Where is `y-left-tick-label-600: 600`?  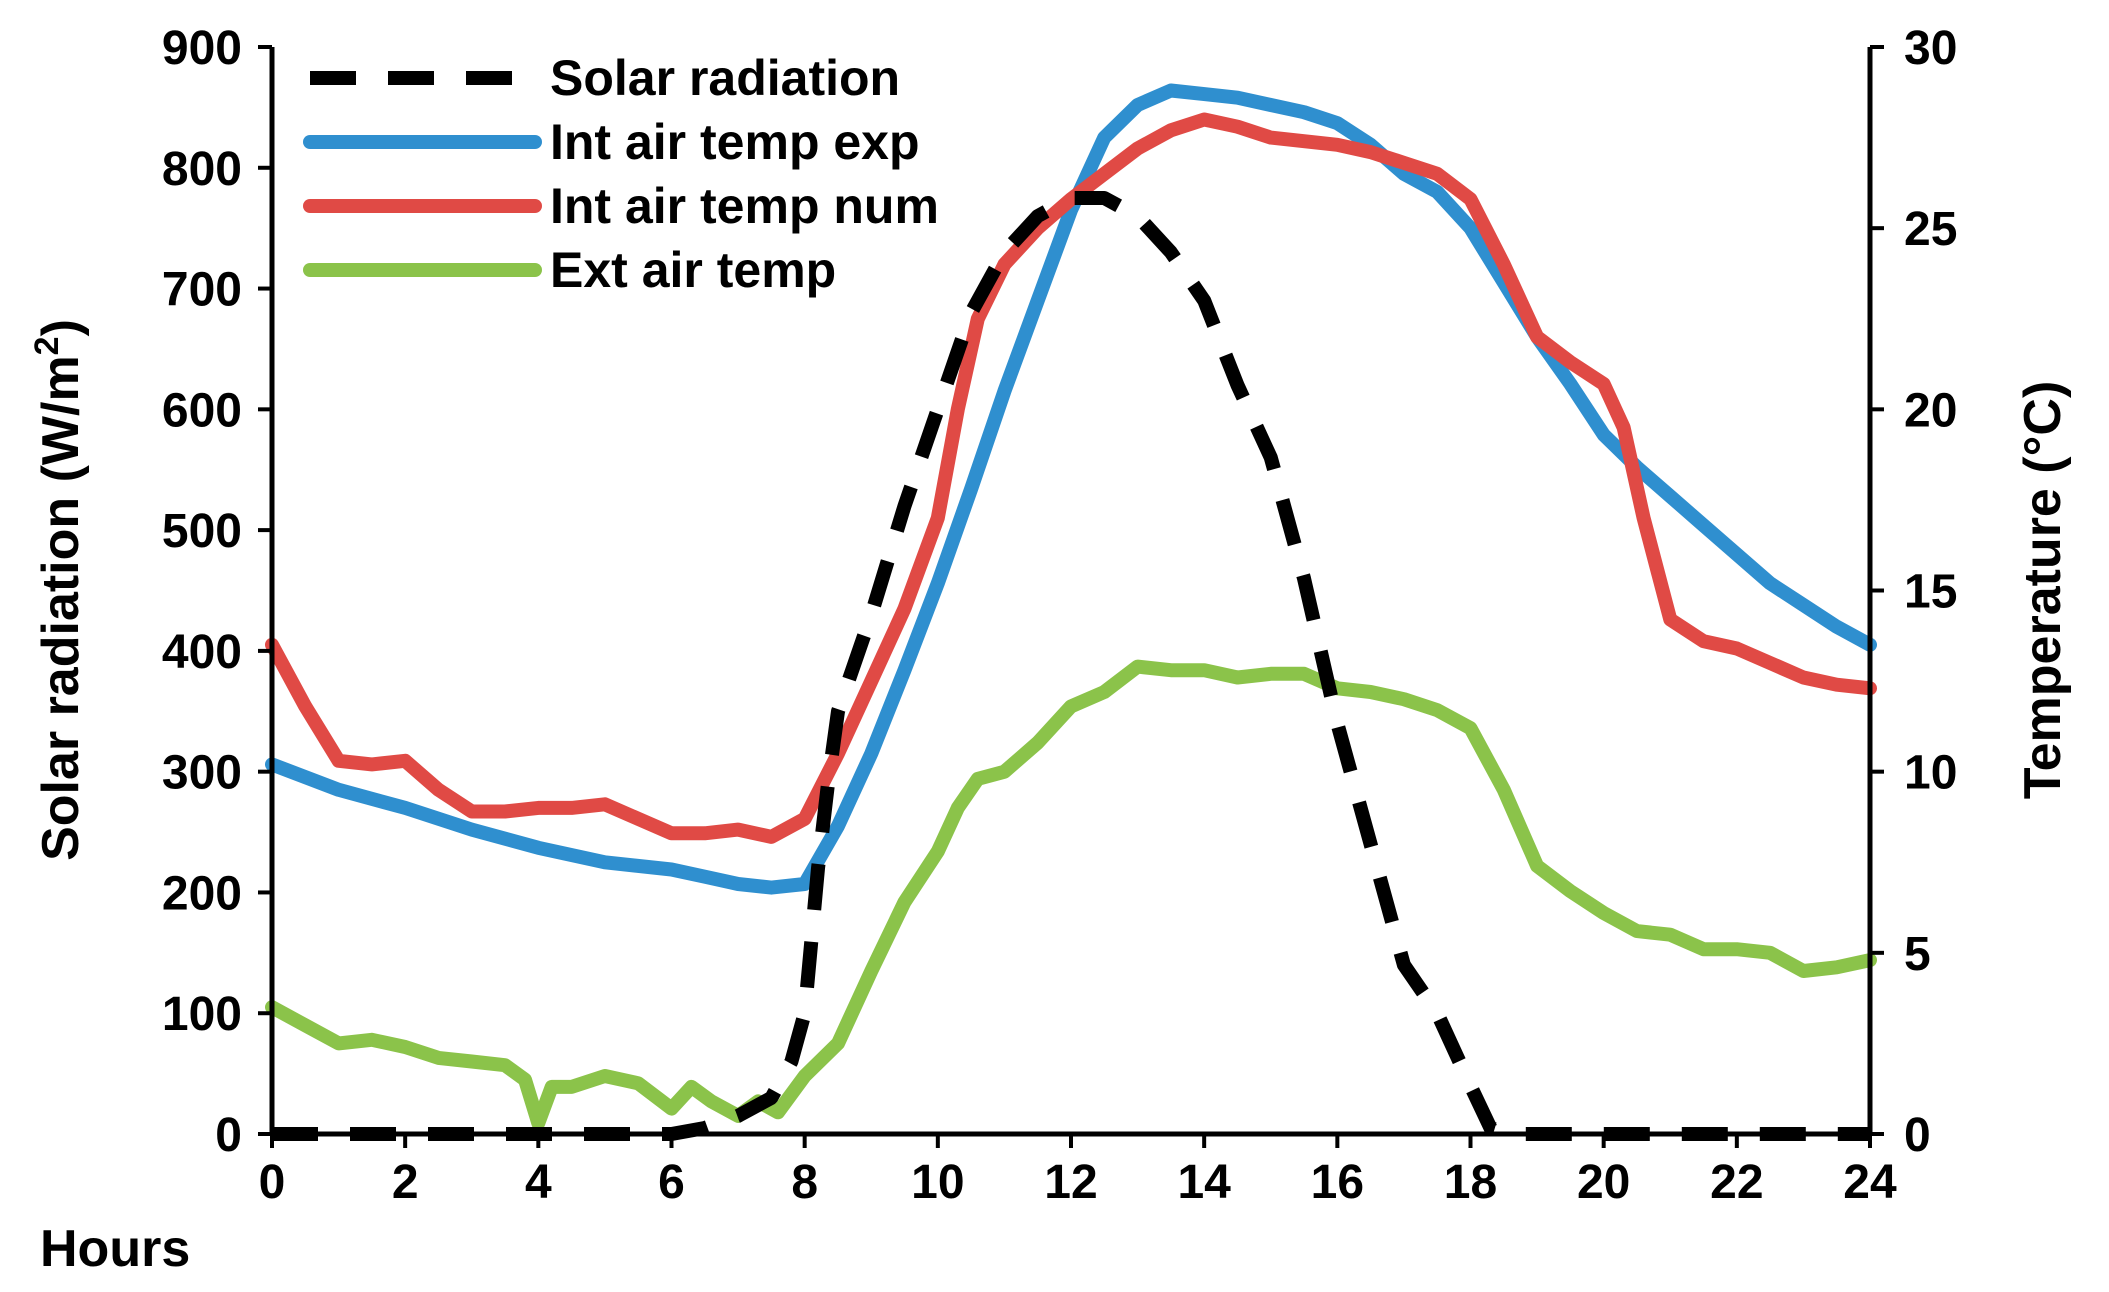 y-left-tick-label-600: 600 is located at coordinates (202, 410).